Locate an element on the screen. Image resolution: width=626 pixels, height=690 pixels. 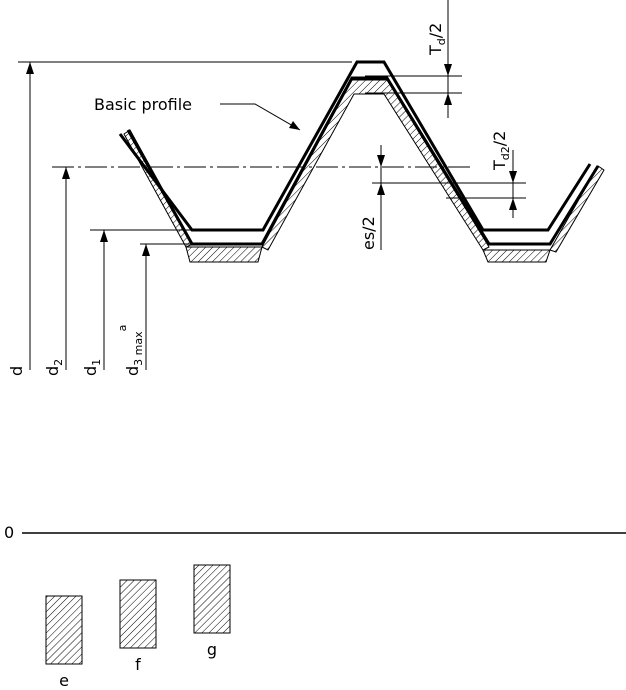
es-half-label: es/2 is located at coordinates (368, 233).